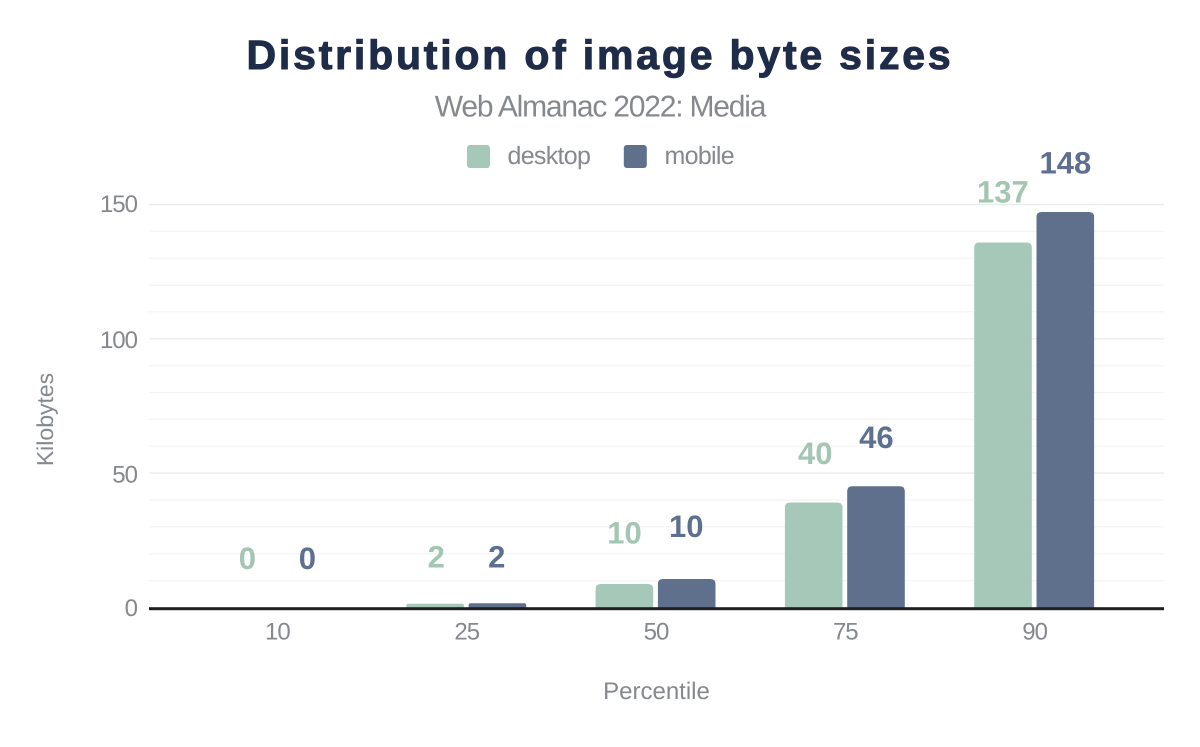 This screenshot has width=1200, height=747. I want to click on svg-text:Distribution of image byte siz: Distribution of image byte sizes, so click(600, 55).